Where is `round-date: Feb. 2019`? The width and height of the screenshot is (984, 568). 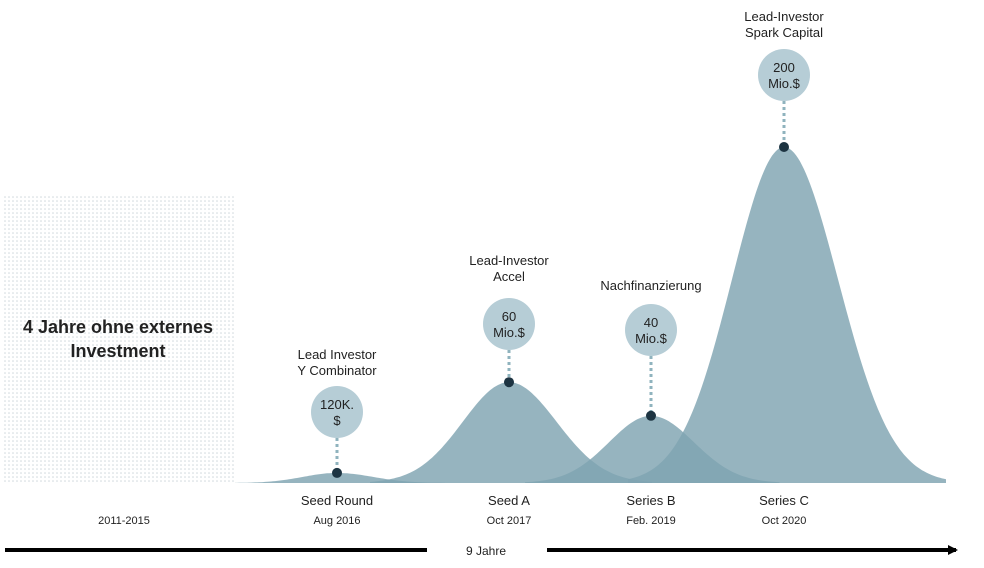 round-date: Feb. 2019 is located at coordinates (651, 521).